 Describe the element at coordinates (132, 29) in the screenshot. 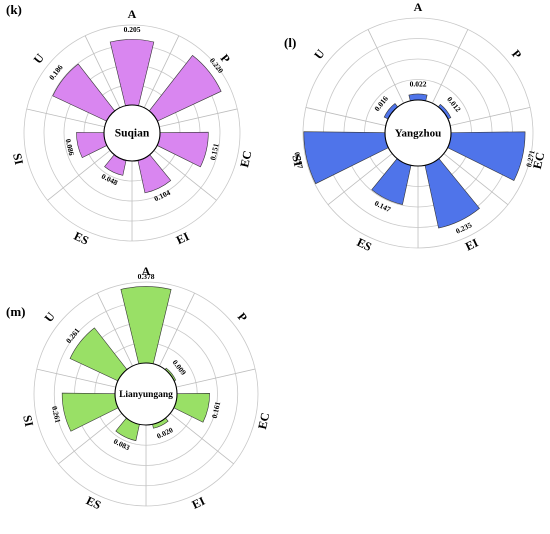

I see `value-label-a: 0.205` at that location.